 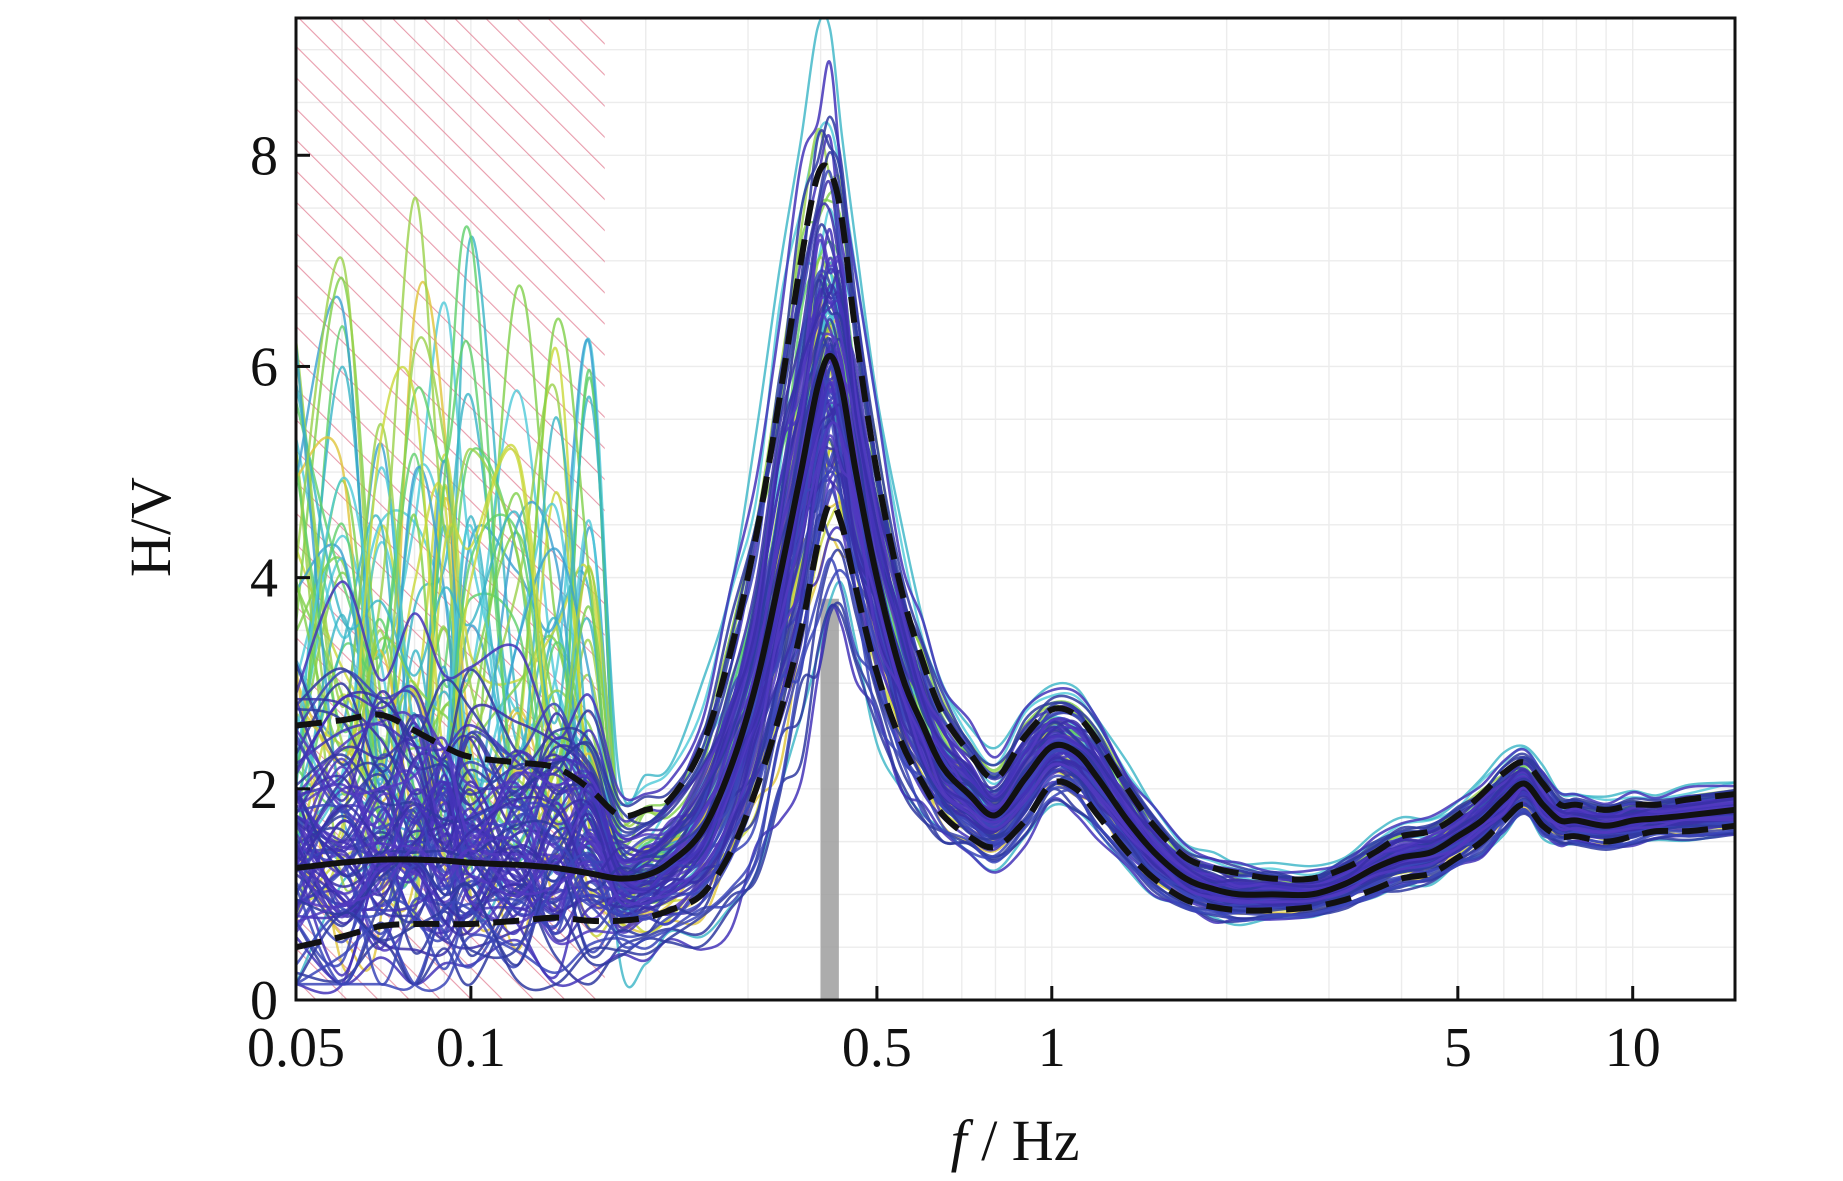 What do you see at coordinates (264, 1001) in the screenshot?
I see `y-tick-label: 0` at bounding box center [264, 1001].